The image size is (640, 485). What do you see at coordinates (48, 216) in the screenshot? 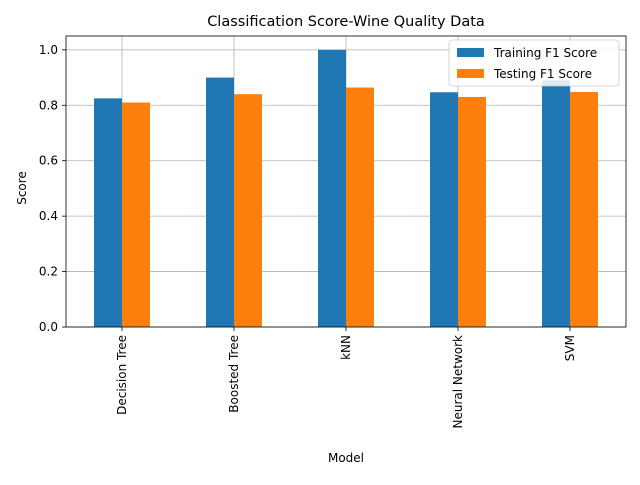
I see `y-tick-label: 0.4` at bounding box center [48, 216].